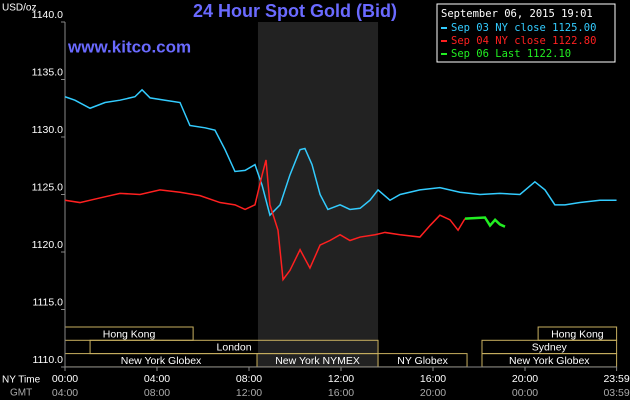 Image resolution: width=630 pixels, height=400 pixels. Describe the element at coordinates (422, 361) in the screenshot. I see `session-label: NY Globex` at that location.